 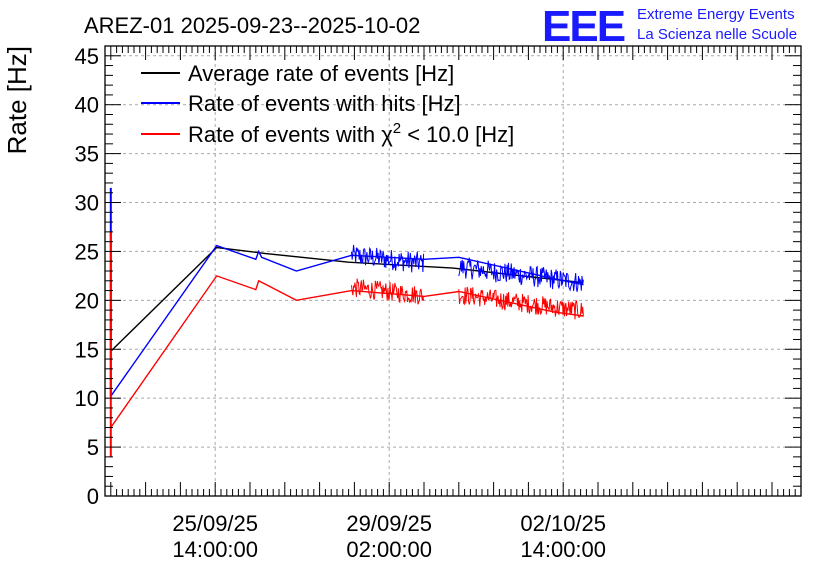 I want to click on x-tick-label-date: 29/09/25, so click(x=389, y=523).